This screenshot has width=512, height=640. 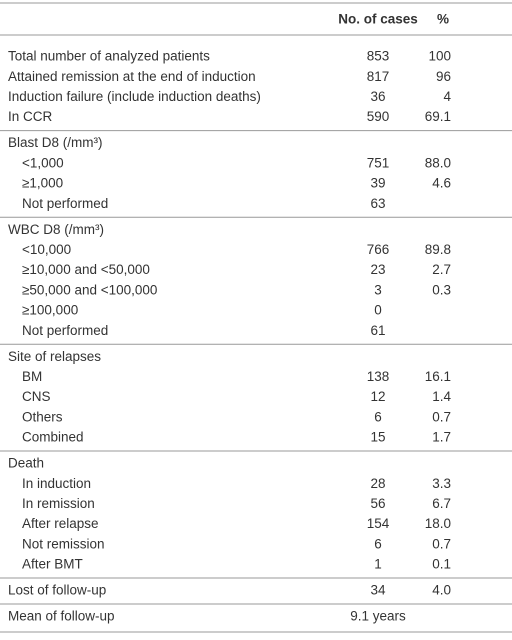 I want to click on row-label: Mean of follow-up, so click(x=61, y=616).